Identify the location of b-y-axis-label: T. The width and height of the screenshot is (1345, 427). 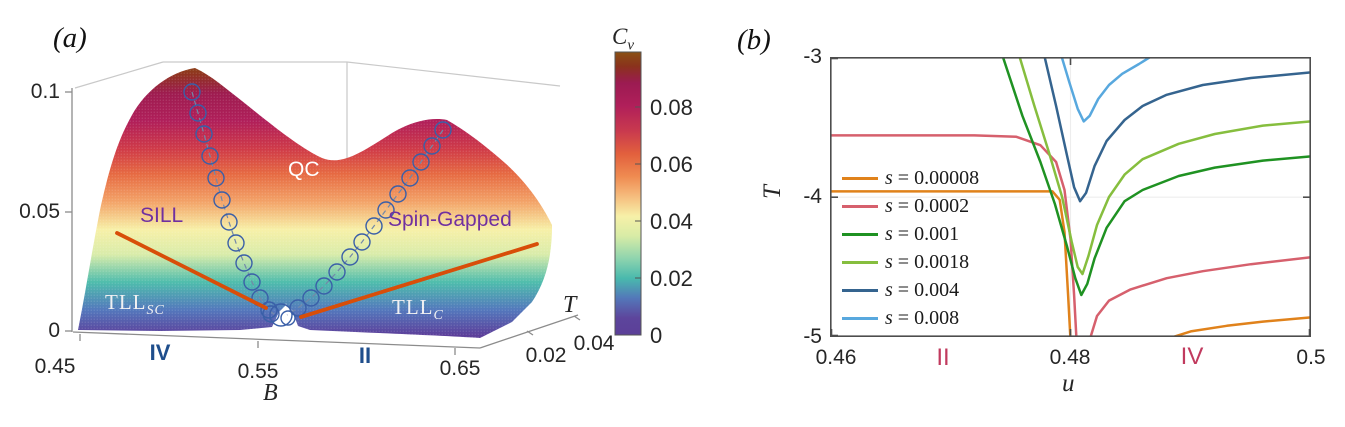
(772, 192).